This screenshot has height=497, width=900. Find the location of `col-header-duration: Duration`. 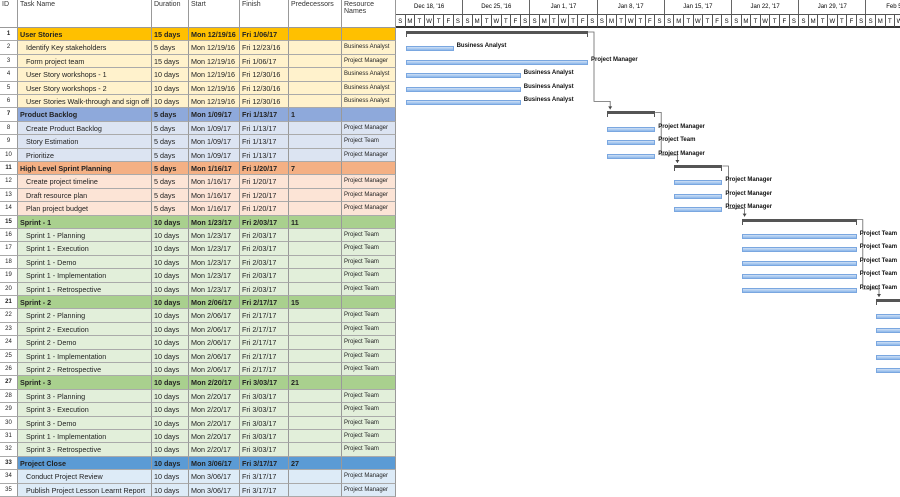

col-header-duration: Duration is located at coordinates (170, 14).